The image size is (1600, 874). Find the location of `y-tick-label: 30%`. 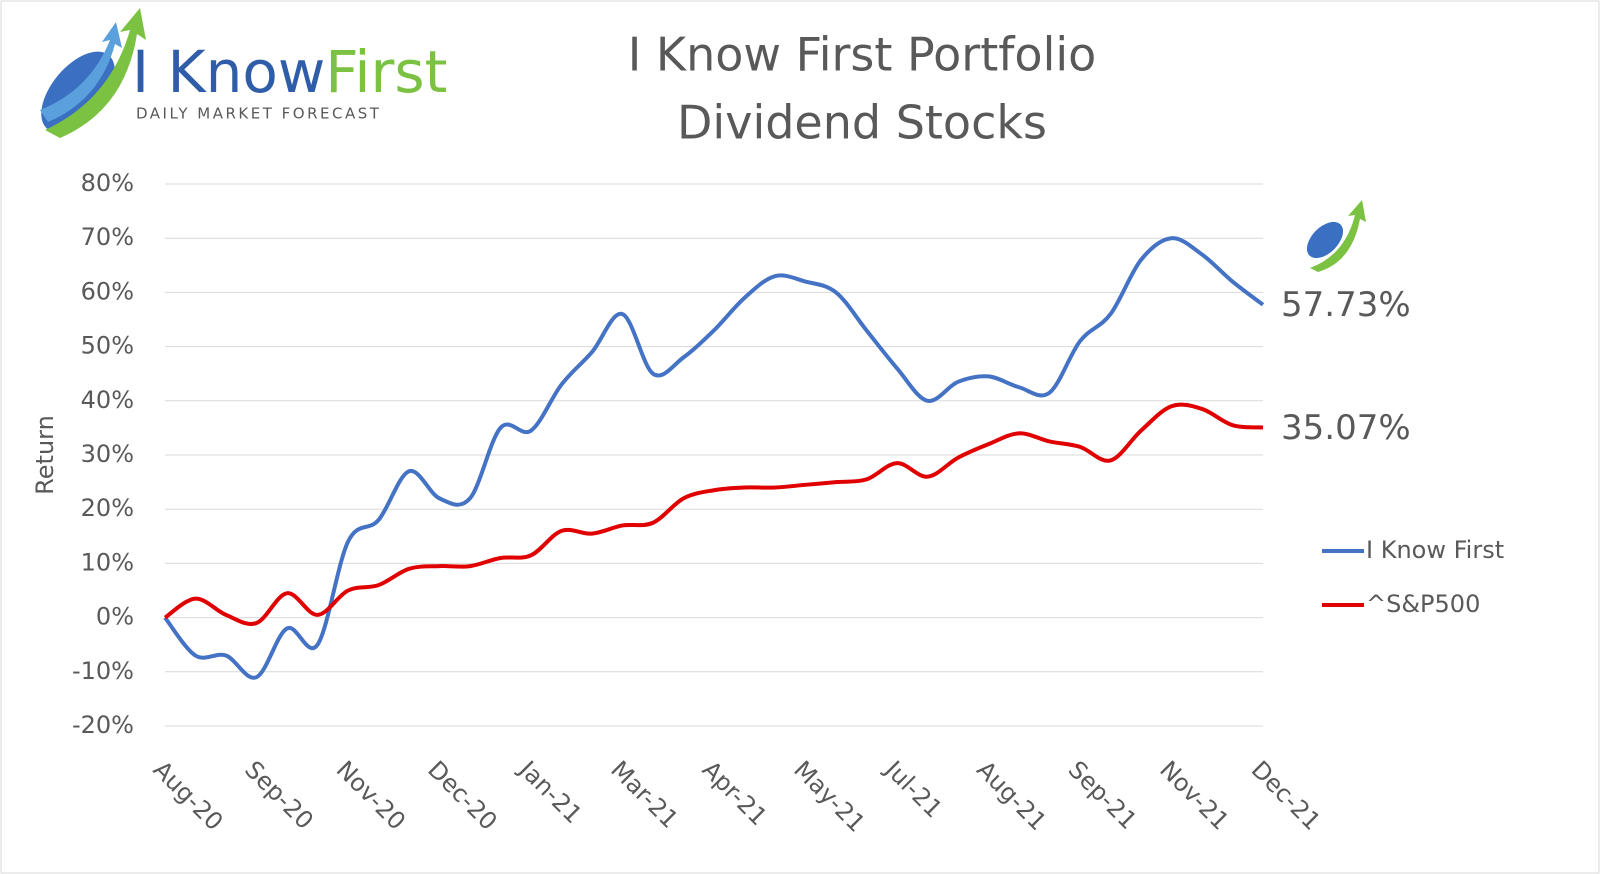

y-tick-label: 30% is located at coordinates (107, 454).